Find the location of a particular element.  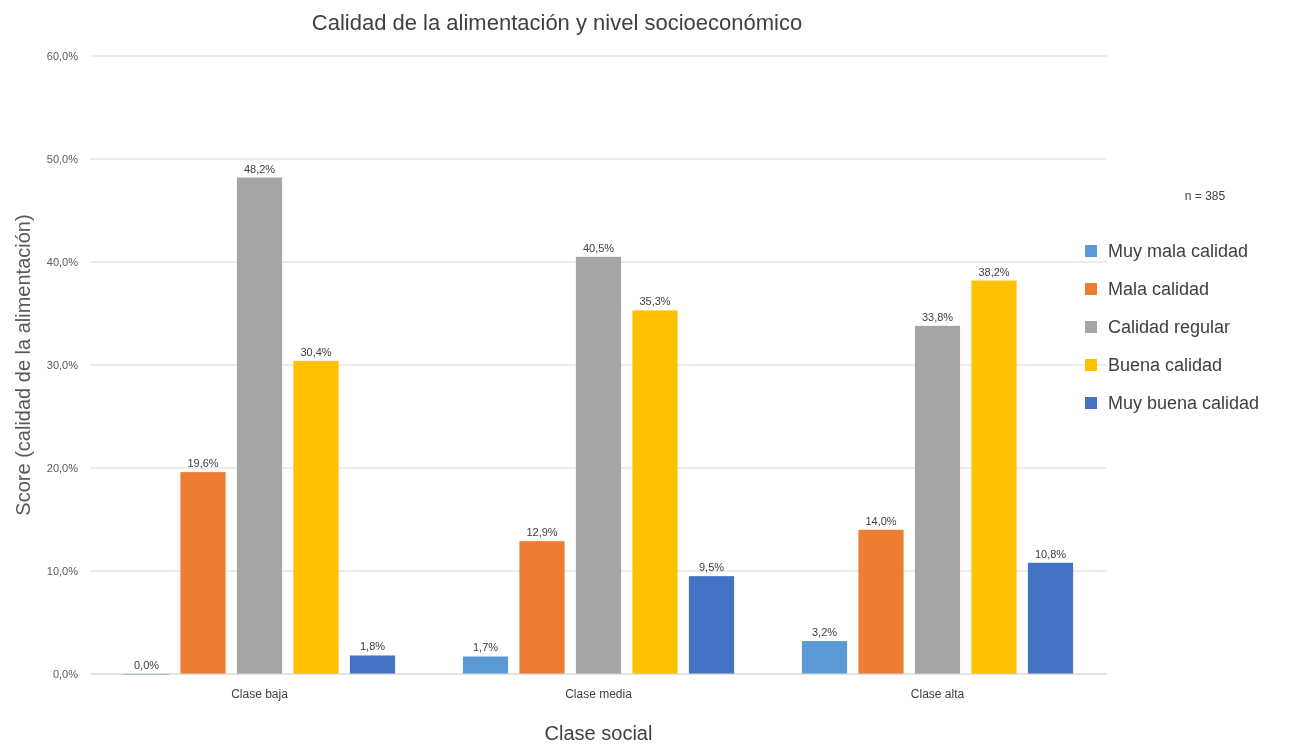

legend-label: Mala calidad is located at coordinates (1159, 289).